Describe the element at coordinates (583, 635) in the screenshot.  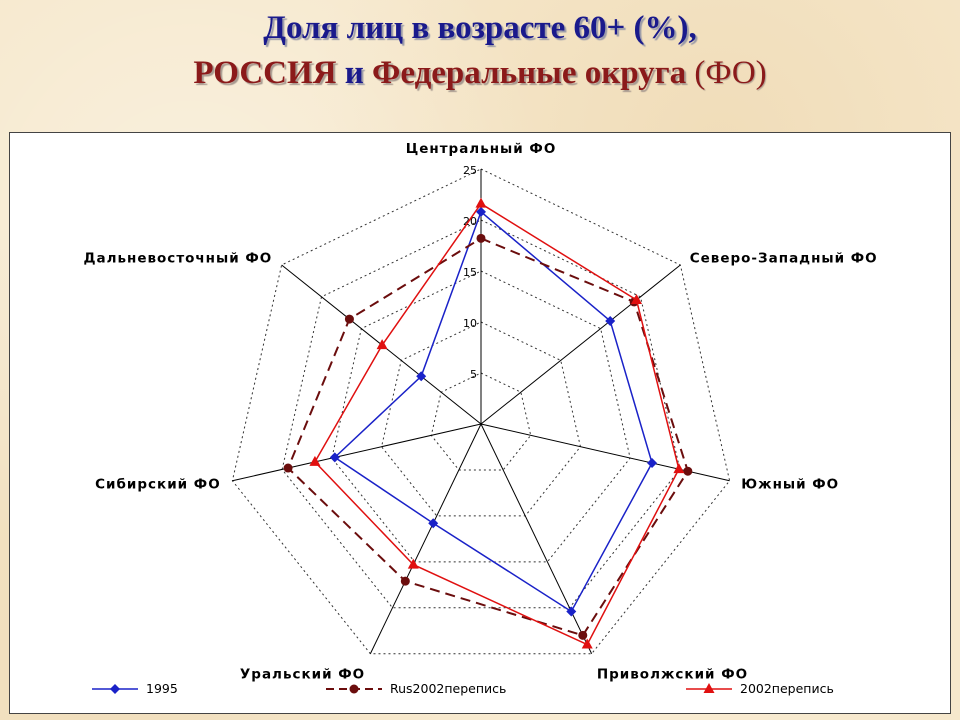
I see `series-point-Rus2002перепись-4` at that location.